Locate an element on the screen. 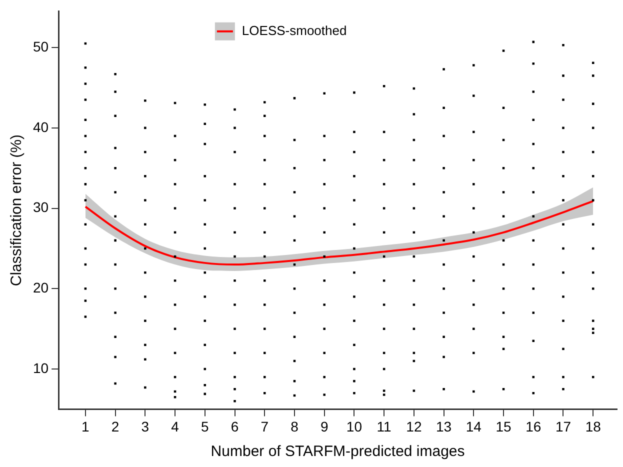 The height and width of the screenshot is (467, 623). x-tick-label: 9 is located at coordinates (324, 426).